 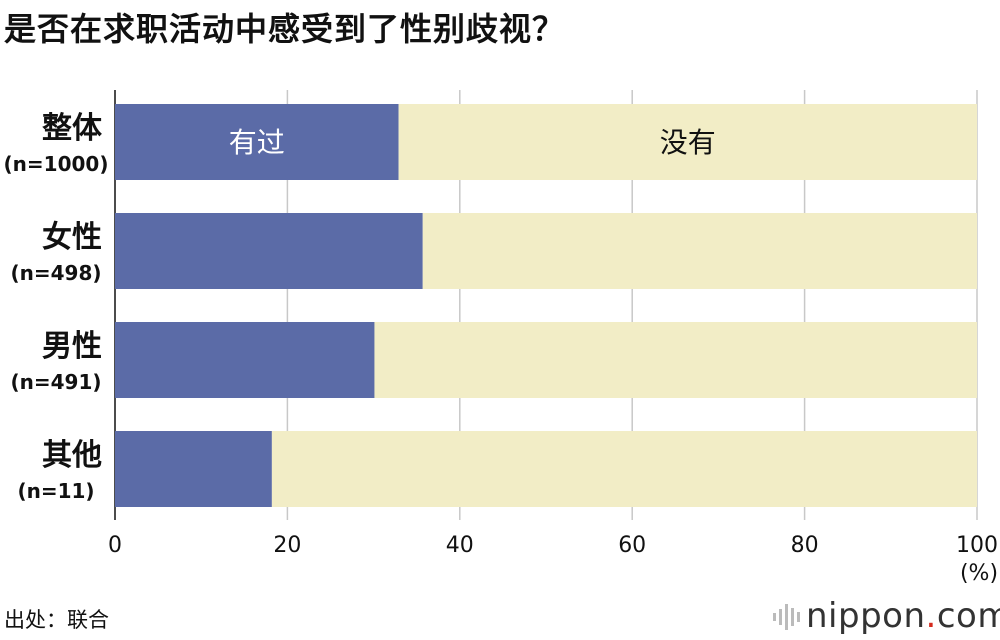 I want to click on logo-wordmark: nippon.com, so click(x=903, y=616).